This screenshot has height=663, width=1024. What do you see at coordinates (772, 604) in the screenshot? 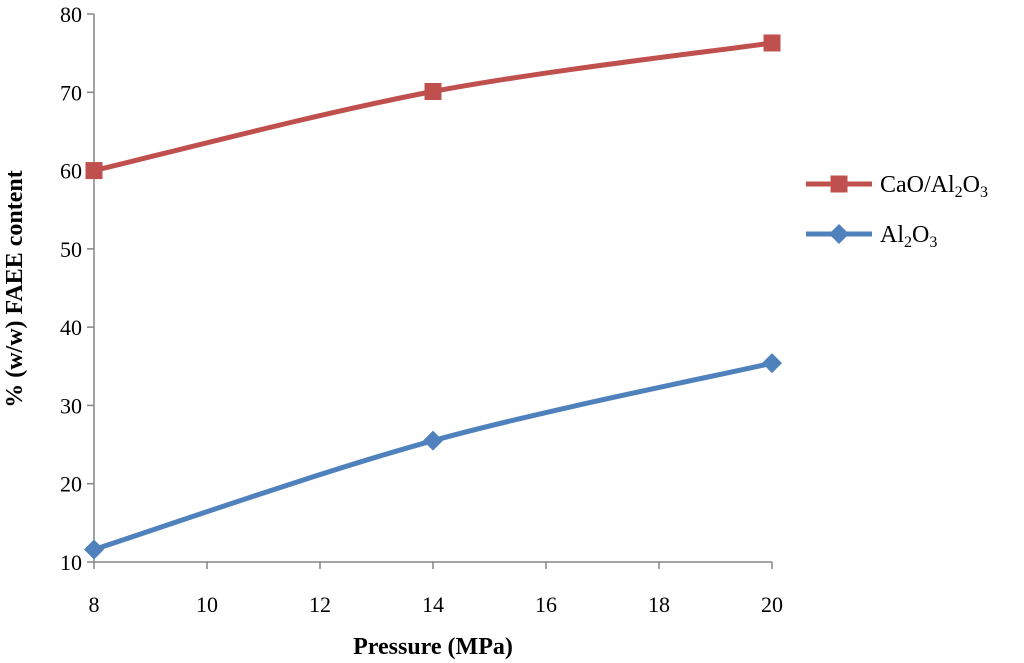
I see `x-tick-label: 20` at bounding box center [772, 604].